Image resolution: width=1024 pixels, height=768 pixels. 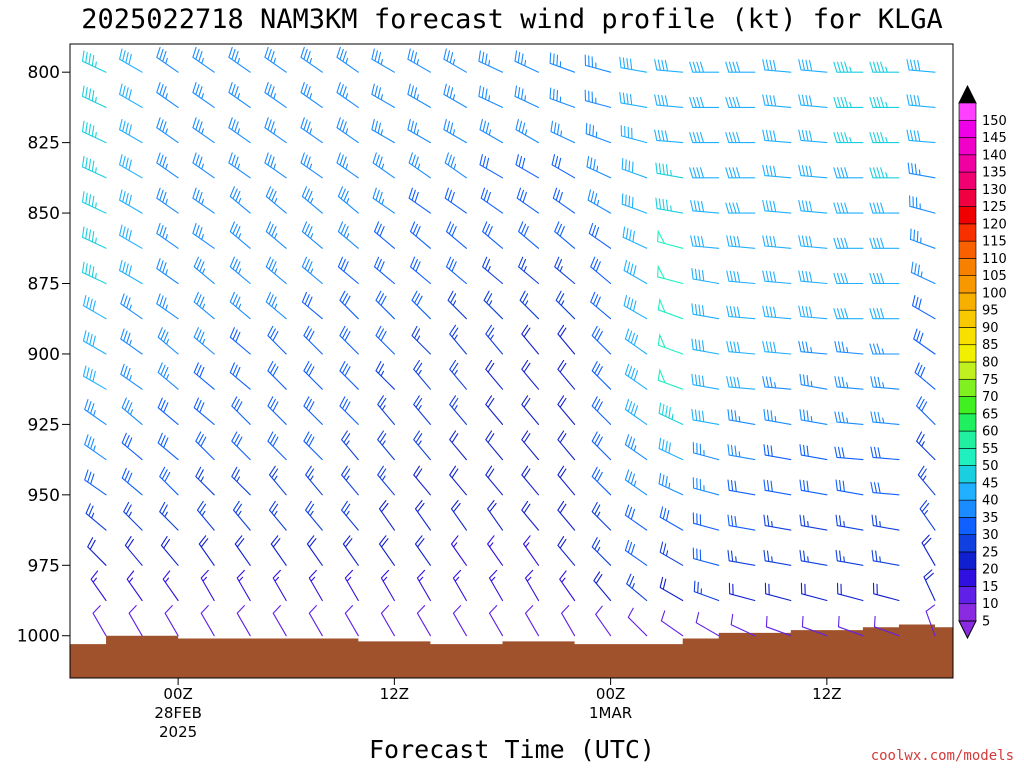 I want to click on colorbar-label: 65, so click(x=990, y=414).